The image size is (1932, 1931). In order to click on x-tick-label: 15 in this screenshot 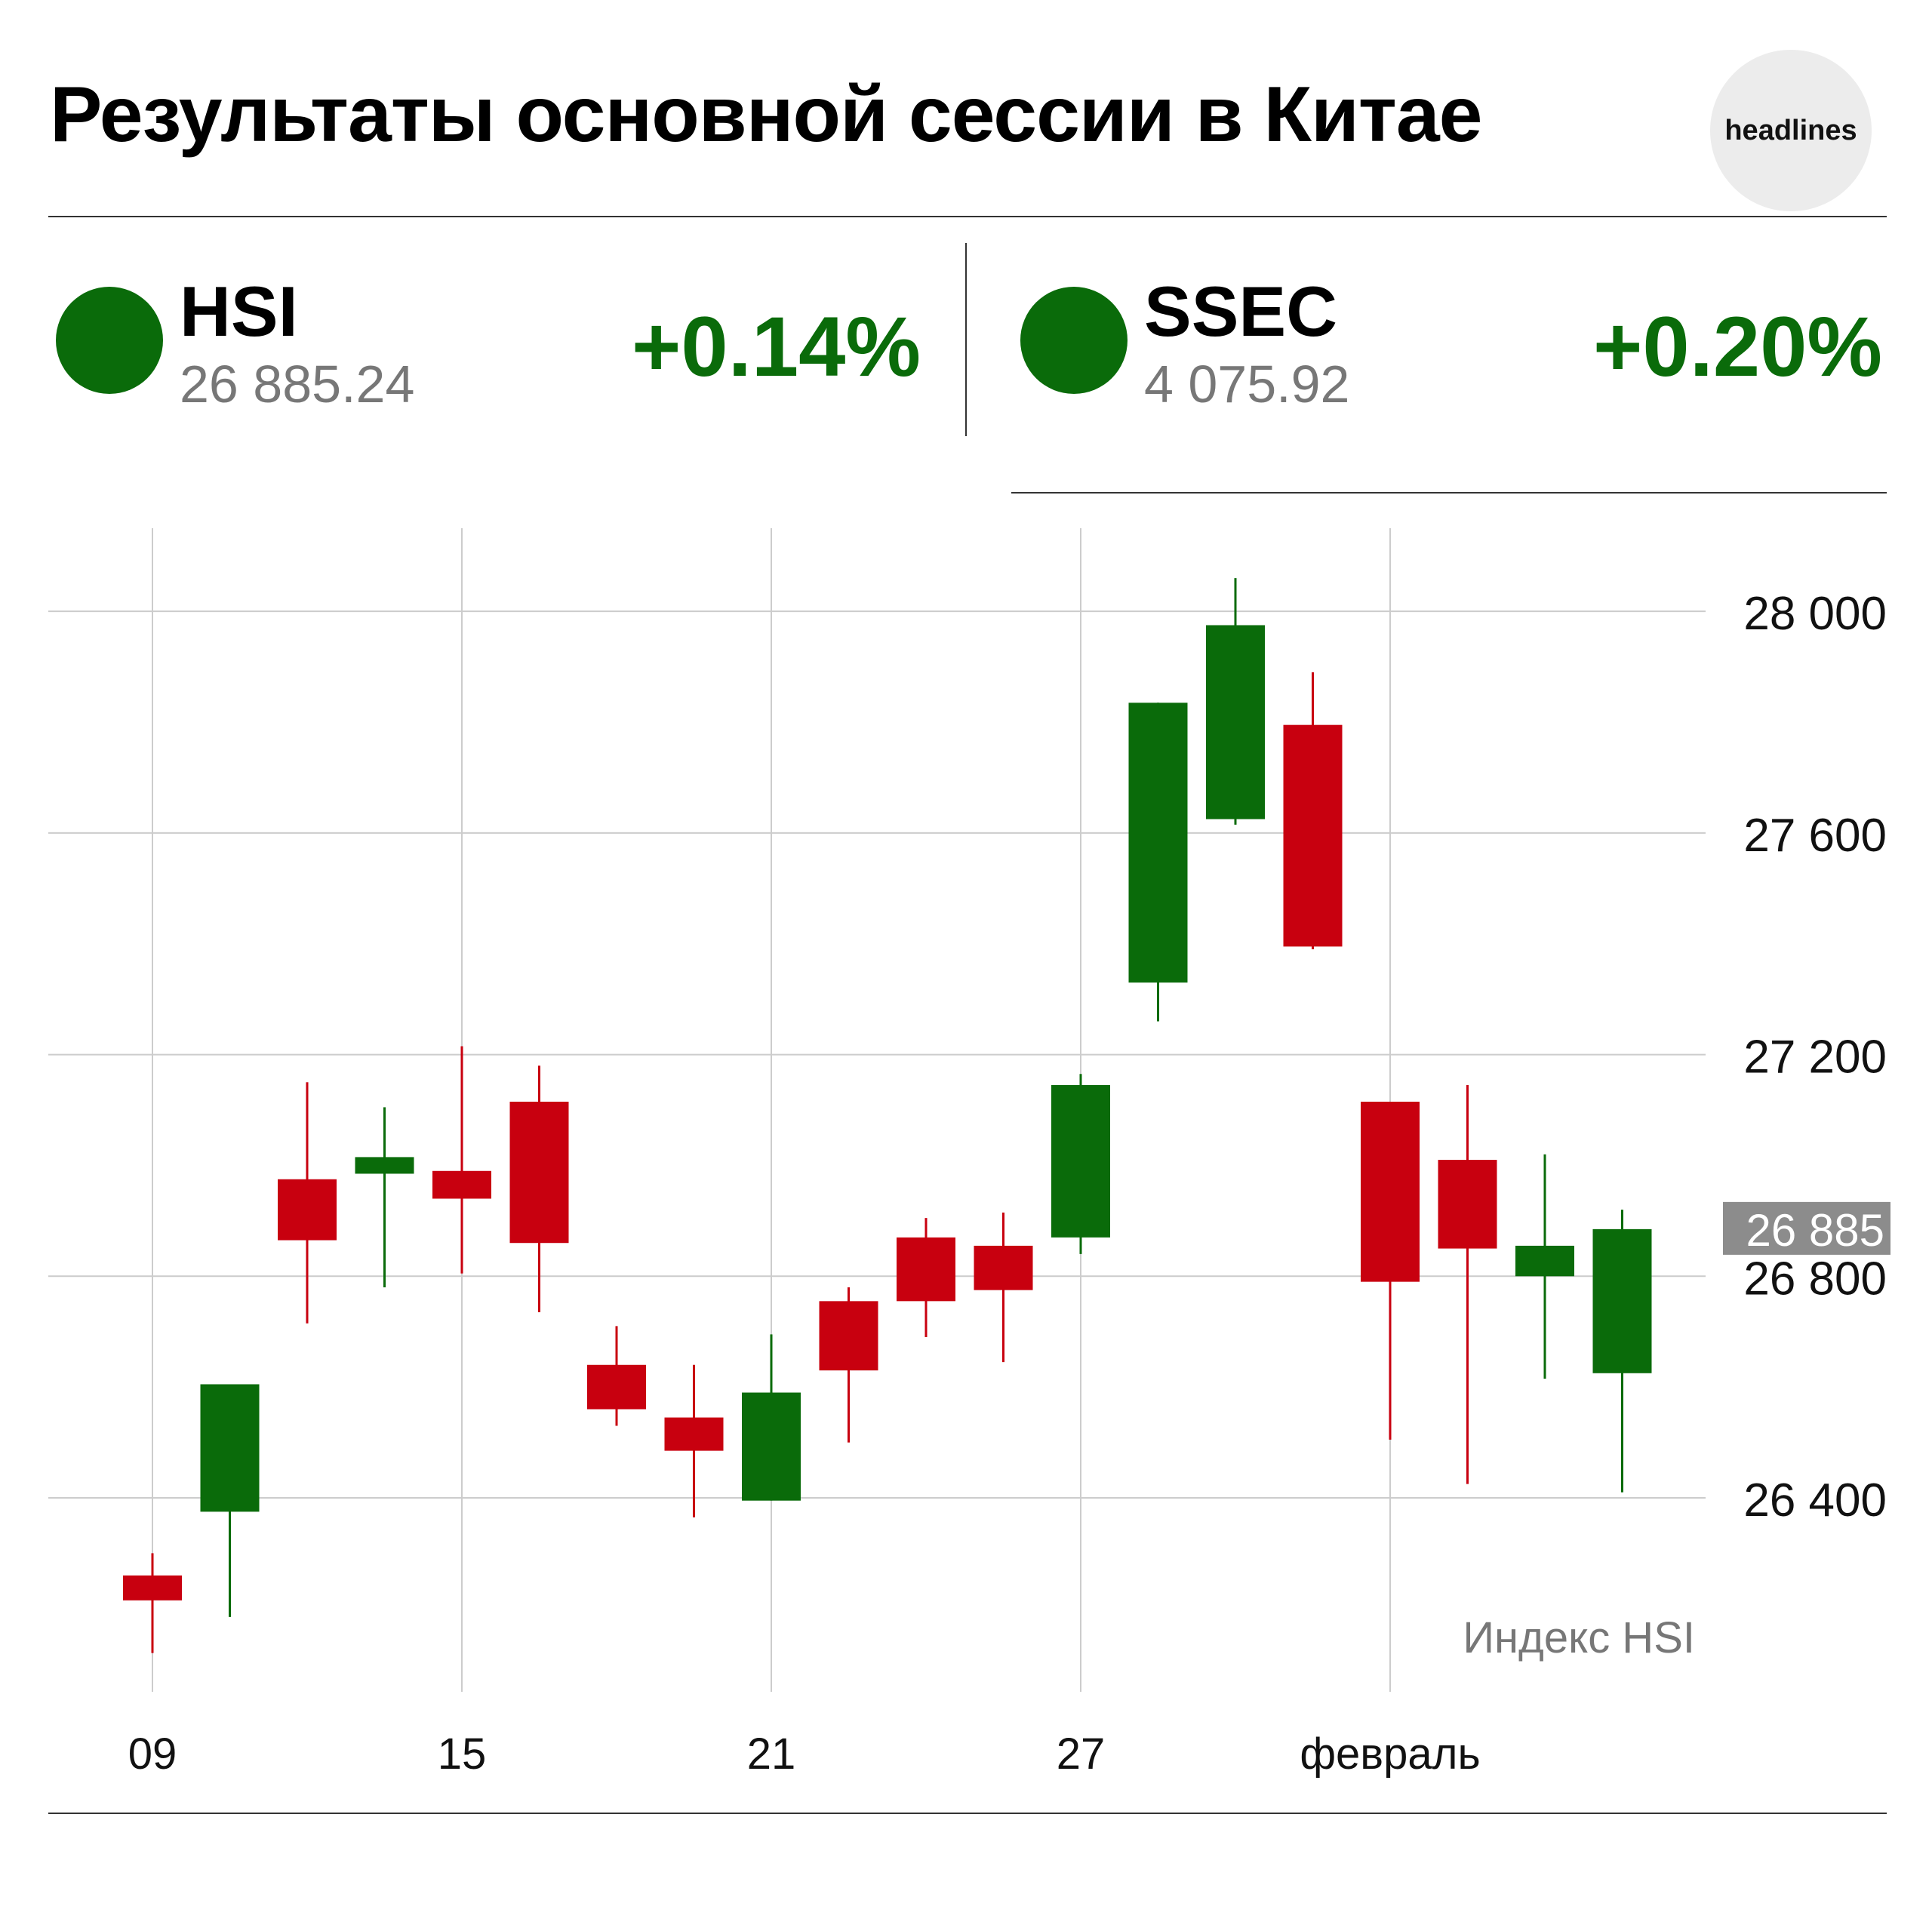, I will do `click(462, 1754)`.